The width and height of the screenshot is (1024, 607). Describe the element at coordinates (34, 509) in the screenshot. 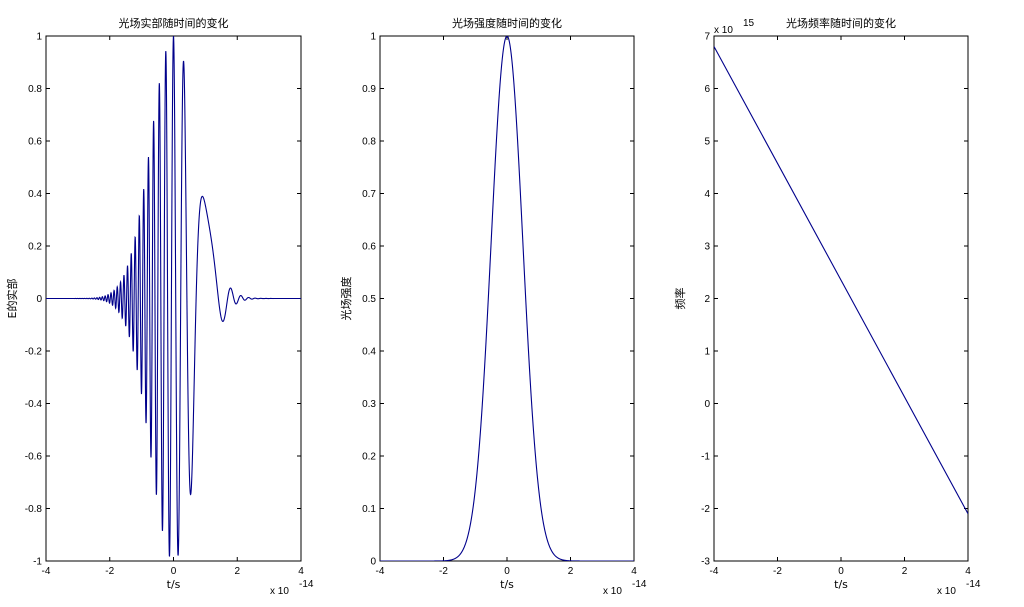

I see `y-tick-label: -0.8` at that location.